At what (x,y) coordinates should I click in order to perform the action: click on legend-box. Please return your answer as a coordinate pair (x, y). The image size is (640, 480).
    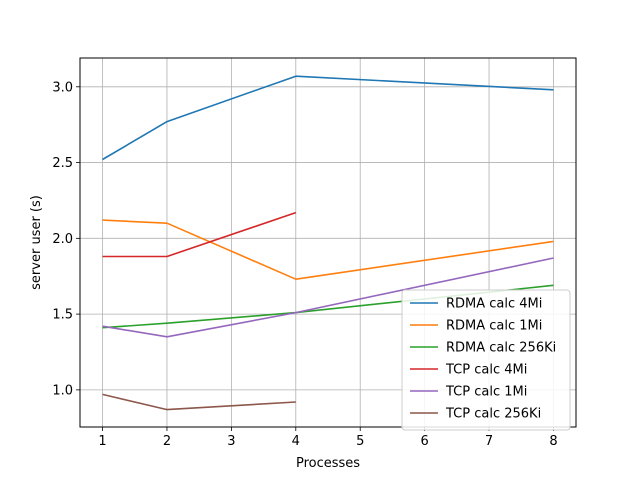
    Looking at the image, I should click on (486, 360).